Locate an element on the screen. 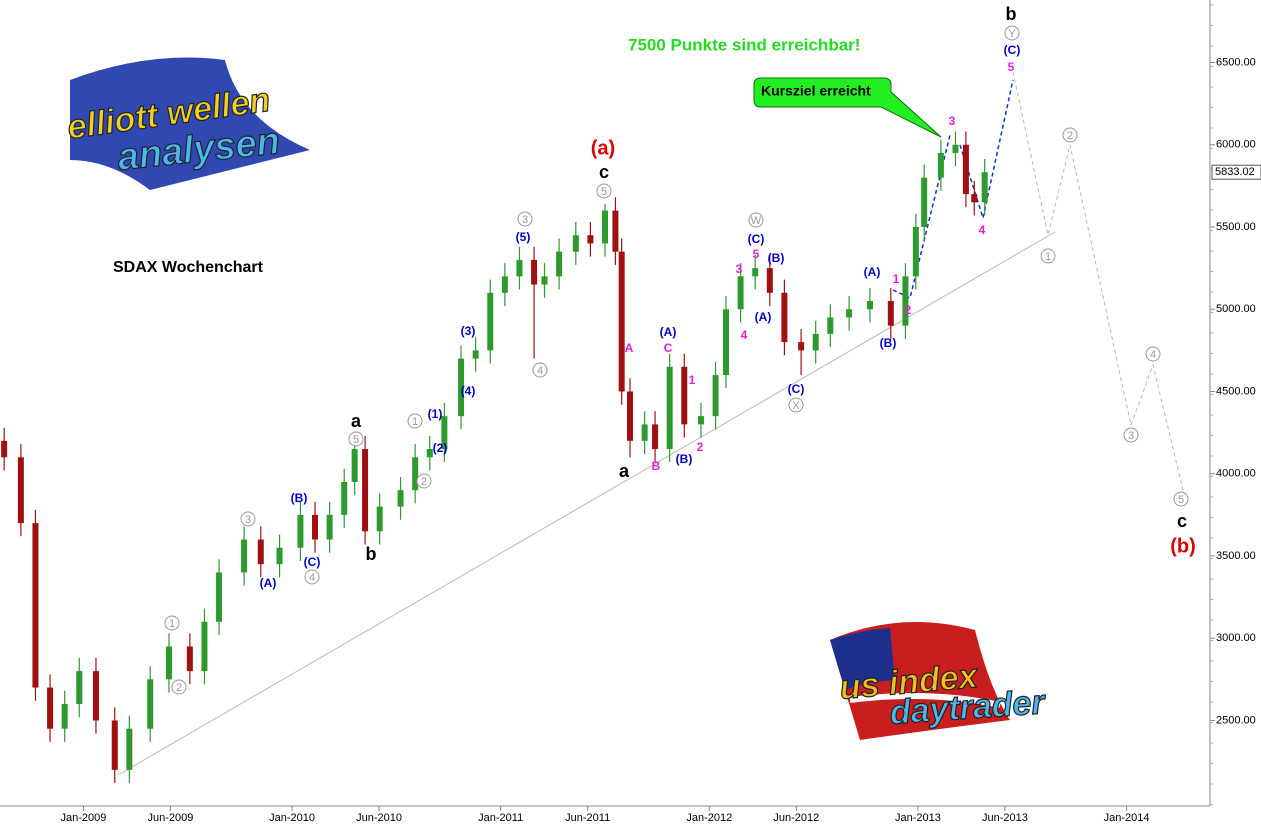 The height and width of the screenshot is (828, 1261). wave-label: A is located at coordinates (629, 348).